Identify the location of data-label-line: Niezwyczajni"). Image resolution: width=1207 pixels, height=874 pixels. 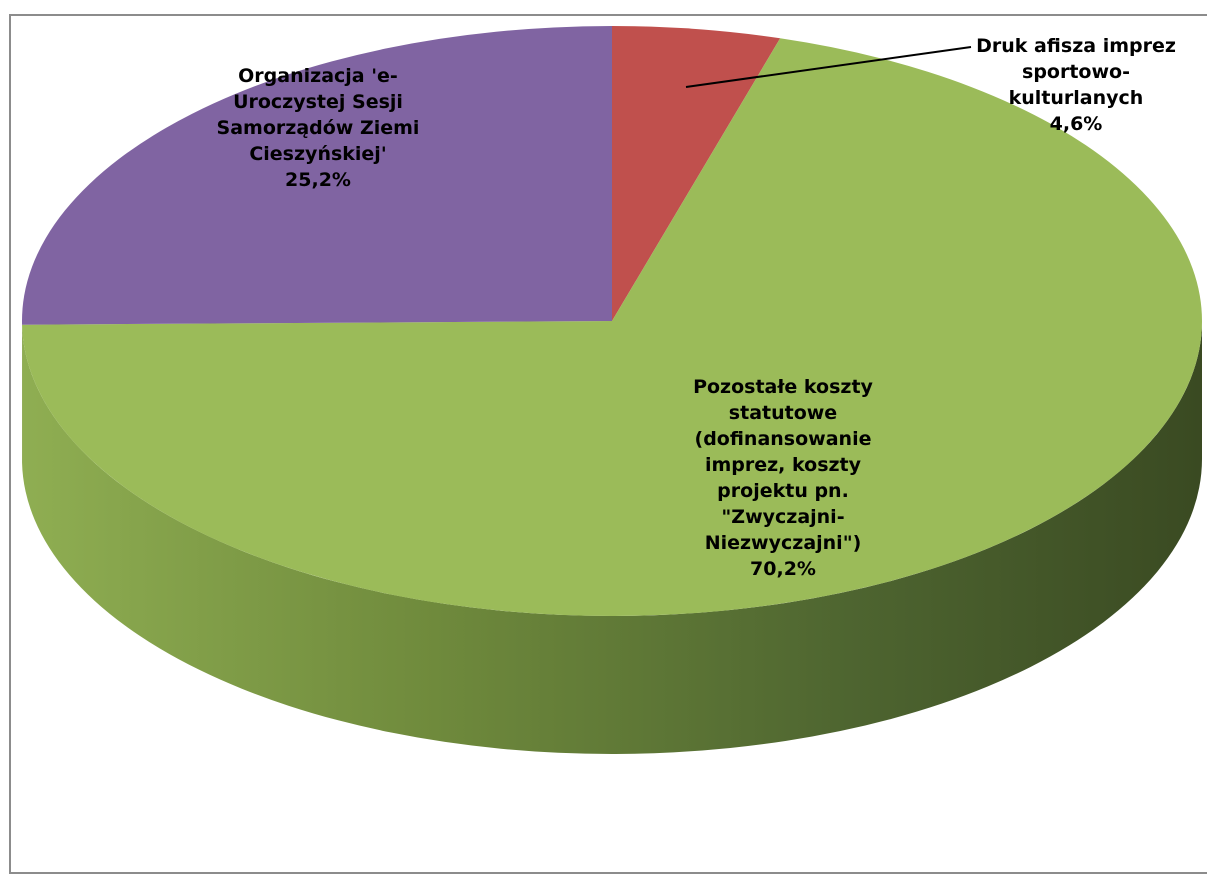
(783, 543).